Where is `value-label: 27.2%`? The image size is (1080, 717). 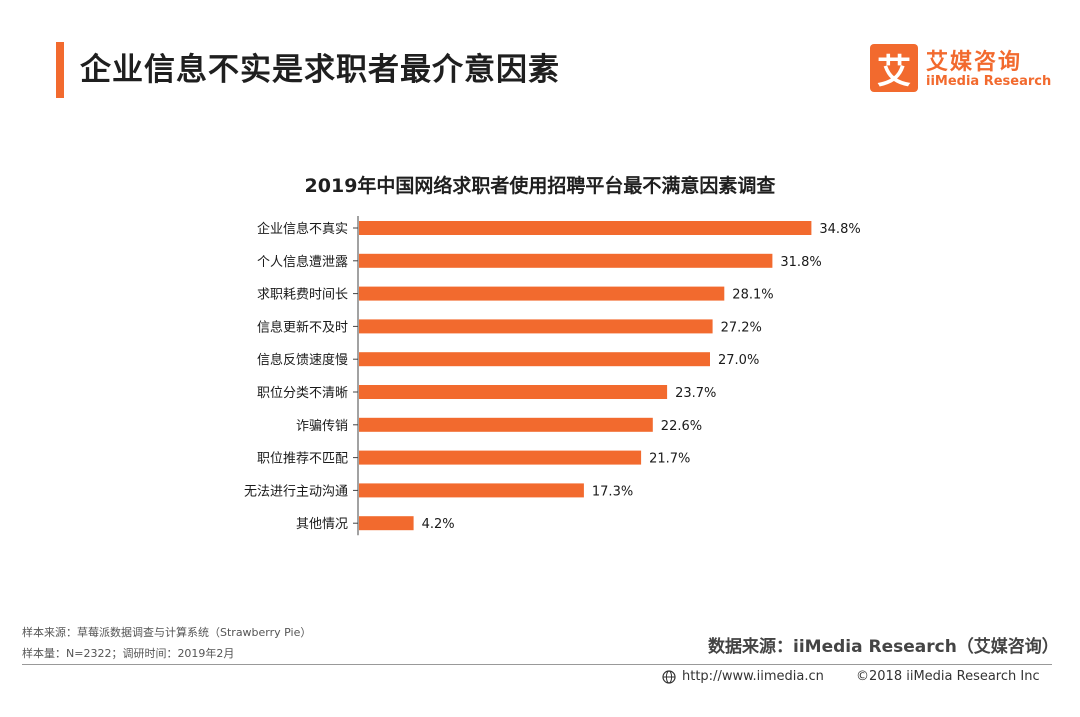
value-label: 27.2% is located at coordinates (741, 327).